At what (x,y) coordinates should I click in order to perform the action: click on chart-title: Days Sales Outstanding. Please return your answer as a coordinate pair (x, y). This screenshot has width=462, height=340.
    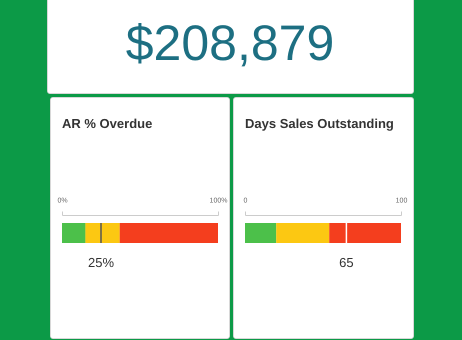
    Looking at the image, I should click on (319, 123).